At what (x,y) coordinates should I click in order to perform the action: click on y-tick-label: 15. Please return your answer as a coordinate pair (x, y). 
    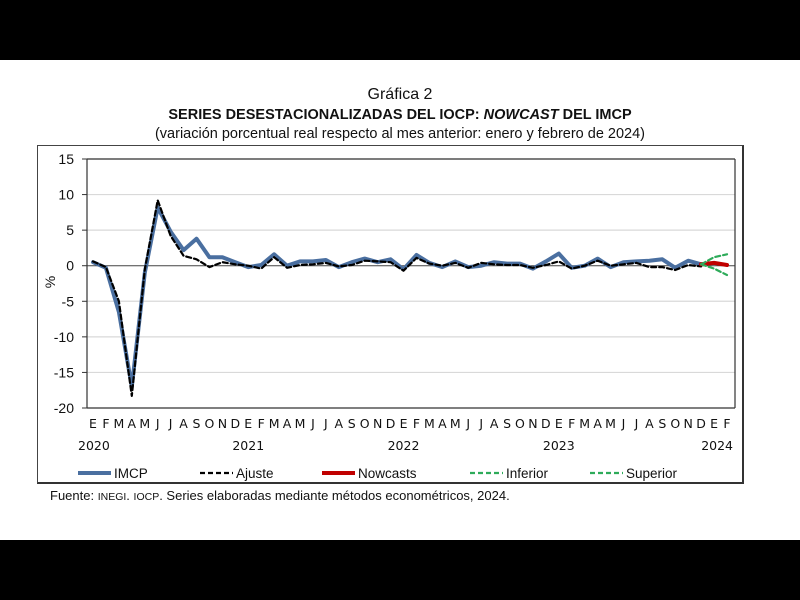
    Looking at the image, I should click on (66, 159).